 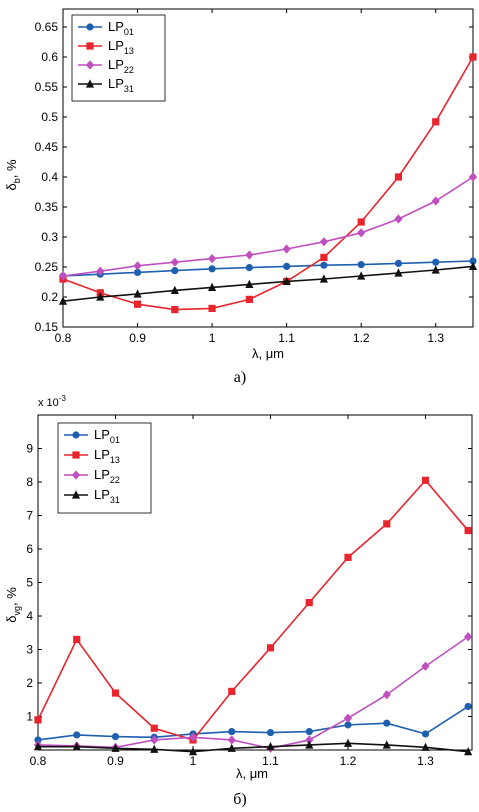 I want to click on x-tick-label: 1.2, so click(x=361, y=338).